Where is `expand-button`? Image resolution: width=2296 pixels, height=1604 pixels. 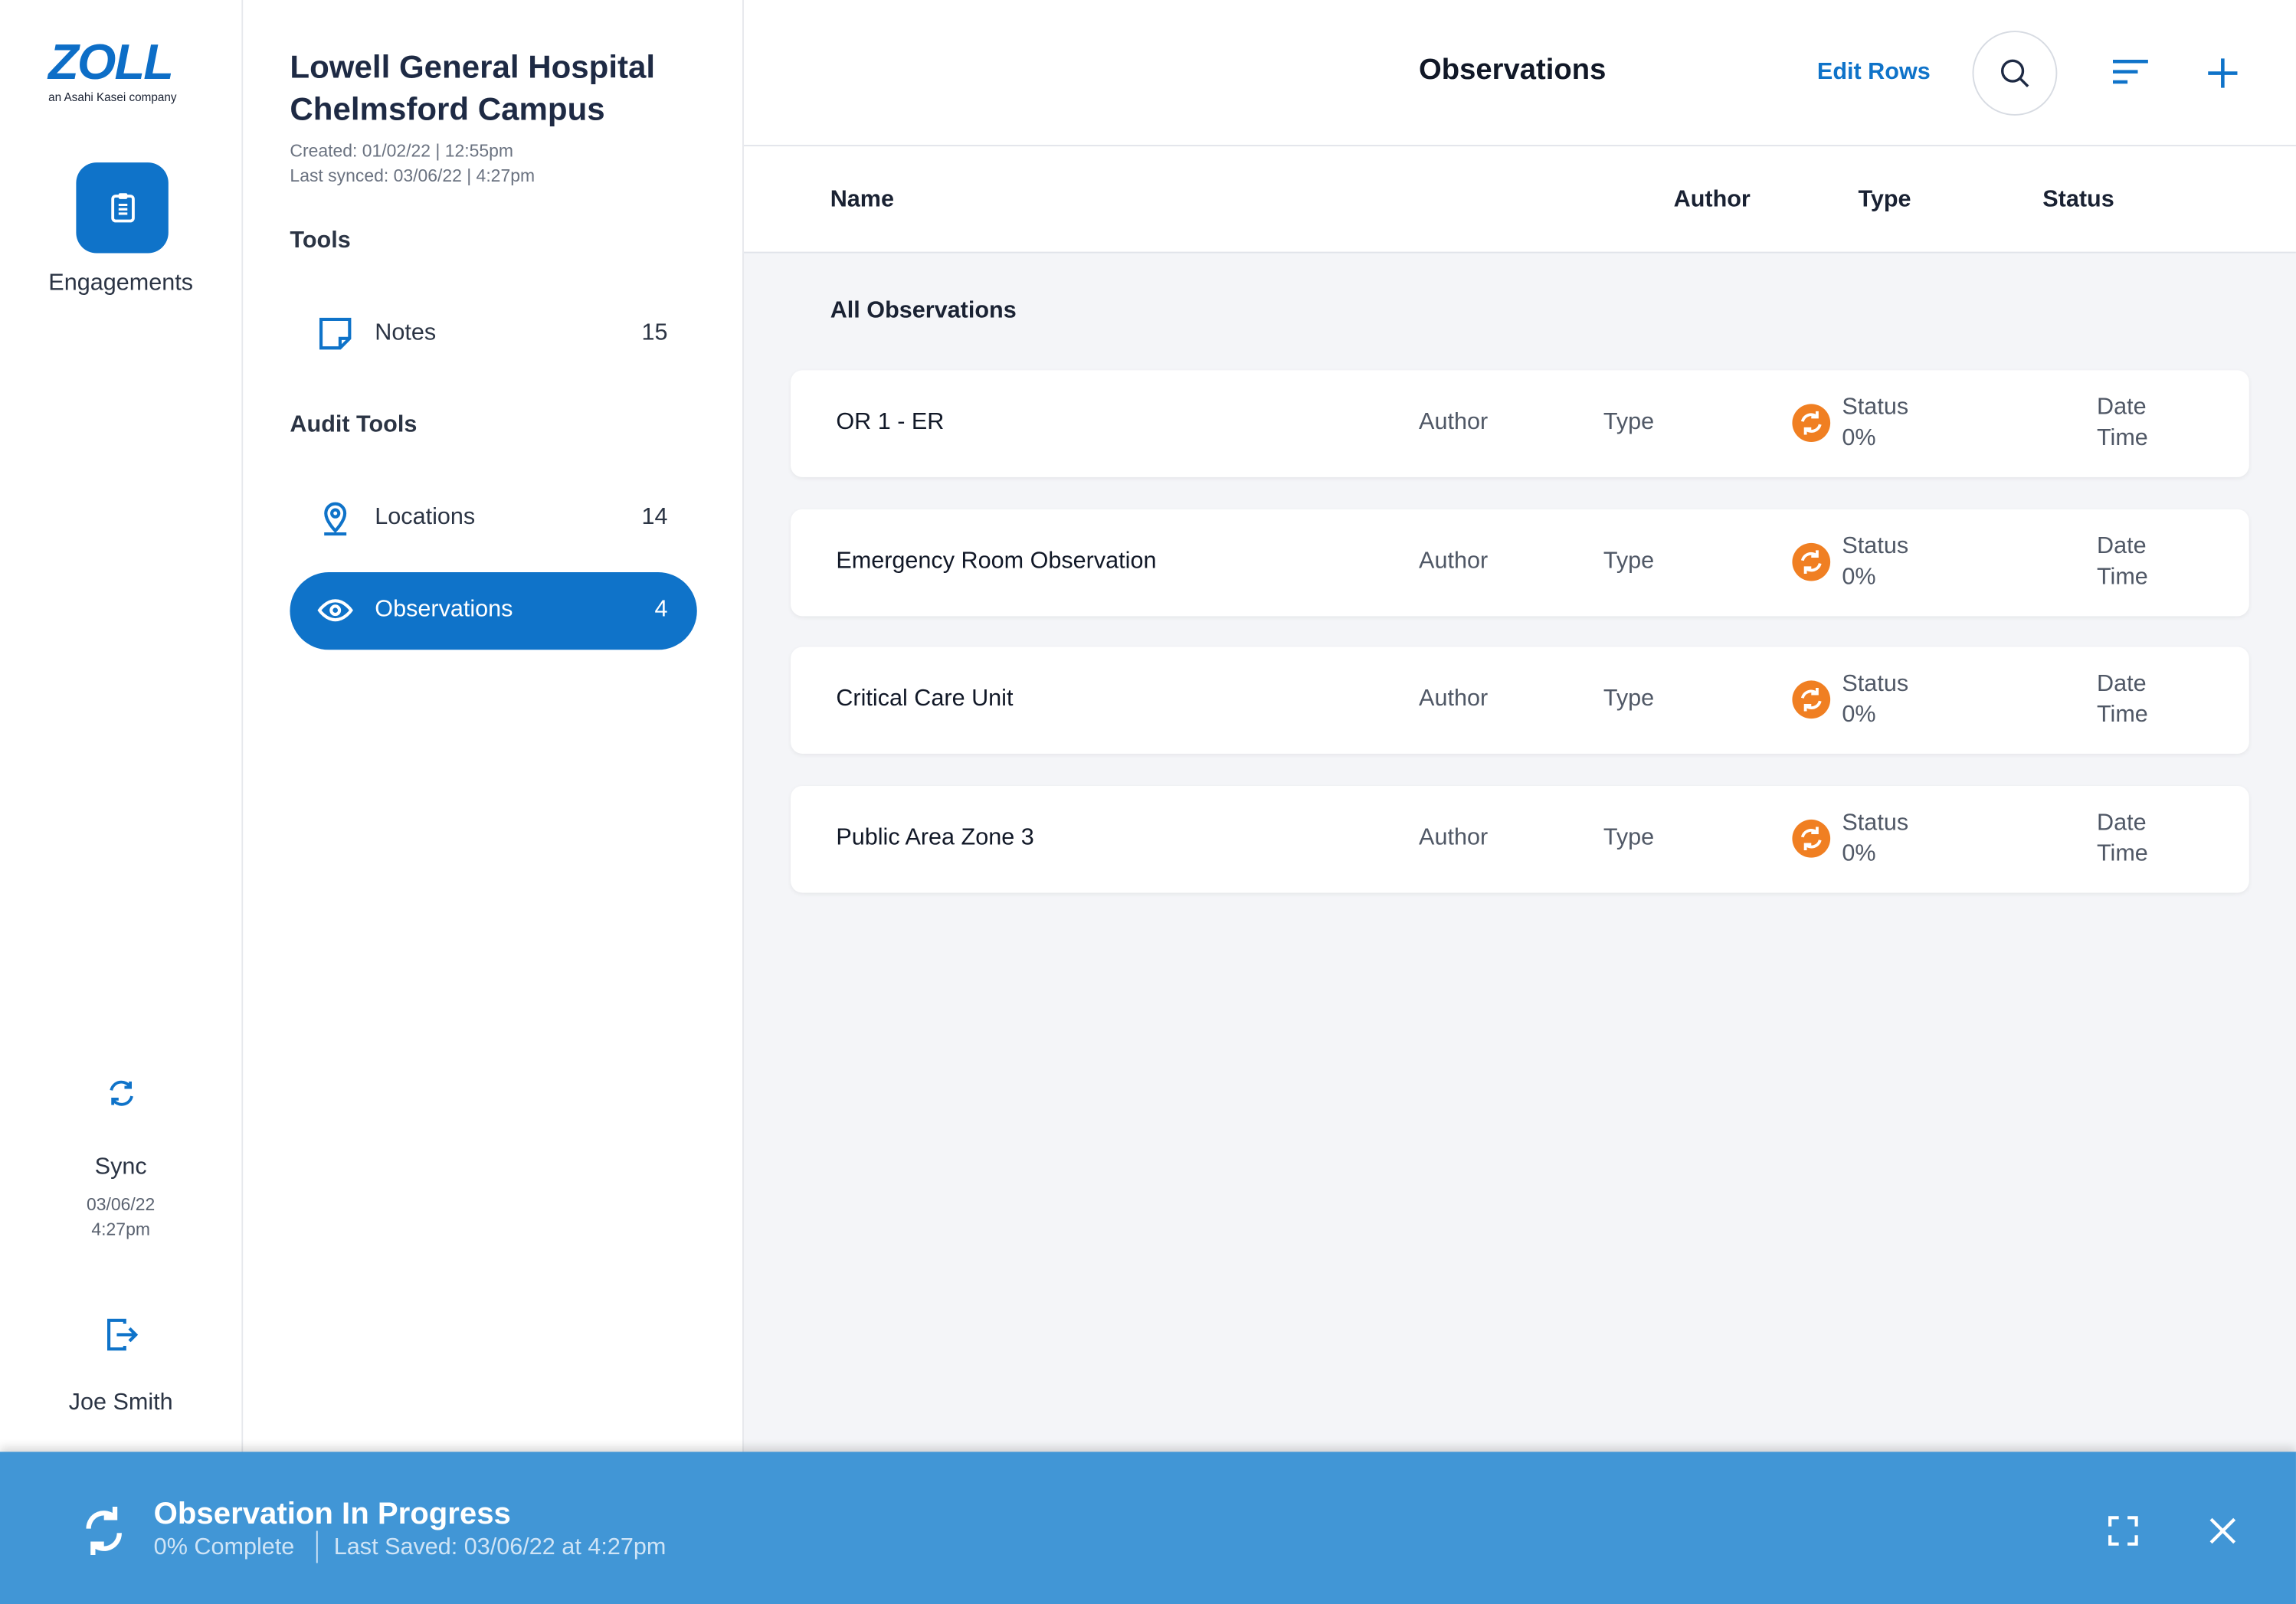 expand-button is located at coordinates (2123, 1530).